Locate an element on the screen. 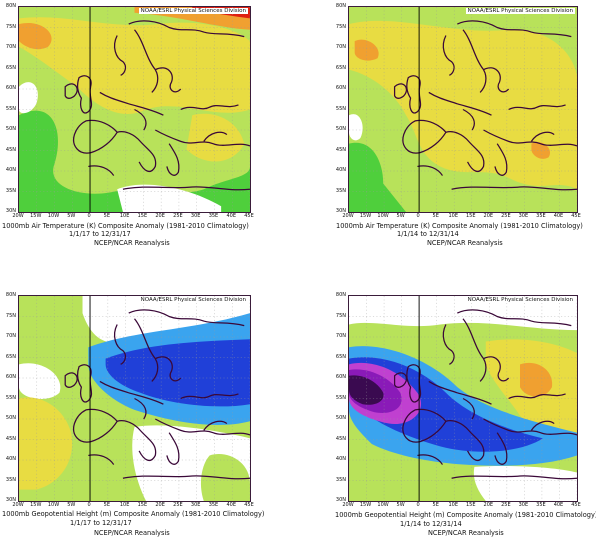 The image size is (596, 546). map-air-temp-2014: NOAA/ESRL Physical Sciences Division is located at coordinates (463, 109).